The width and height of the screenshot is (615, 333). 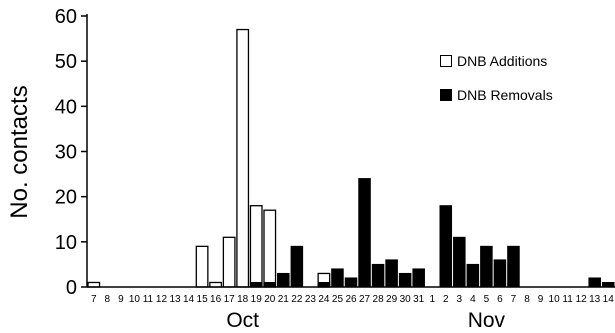 I want to click on legend-swatch-hollow, so click(x=446, y=61).